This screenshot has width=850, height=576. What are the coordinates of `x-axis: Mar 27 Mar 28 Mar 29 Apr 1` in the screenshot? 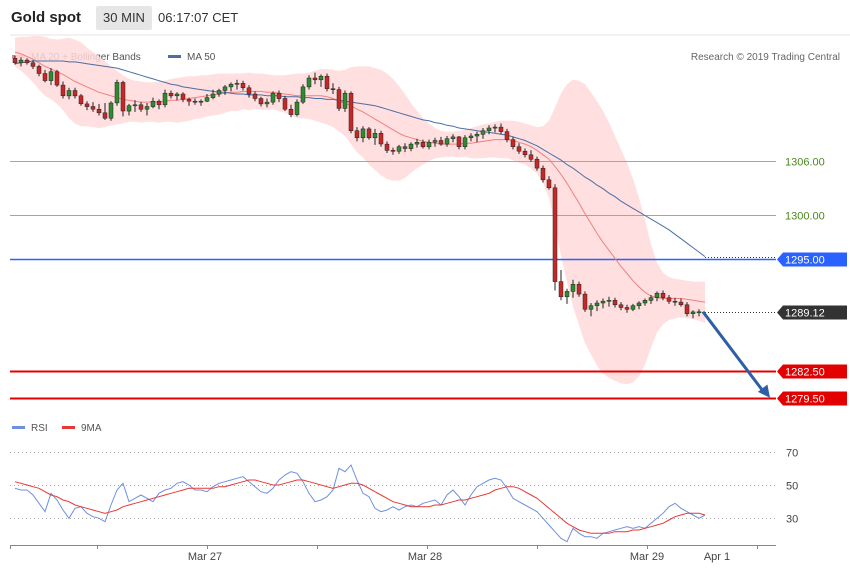 It's located at (393, 554).